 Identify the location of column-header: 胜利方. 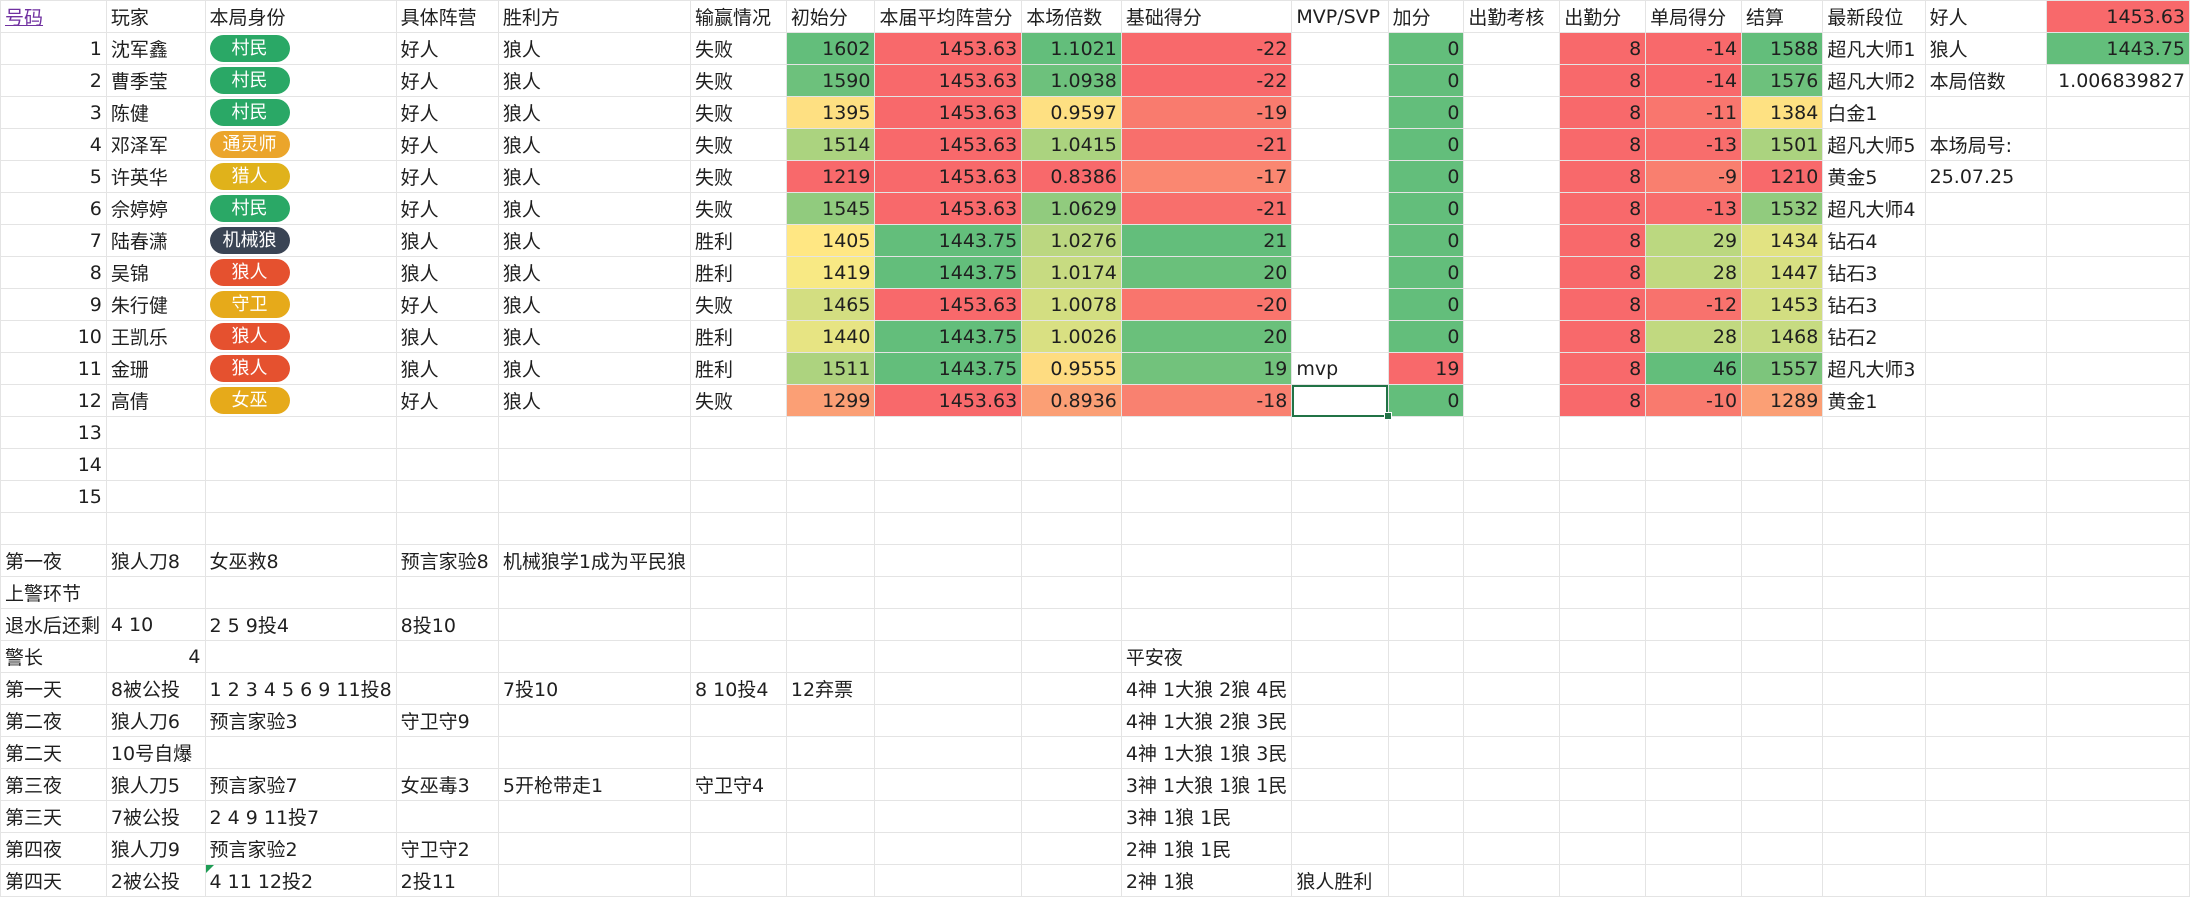
(594, 16).